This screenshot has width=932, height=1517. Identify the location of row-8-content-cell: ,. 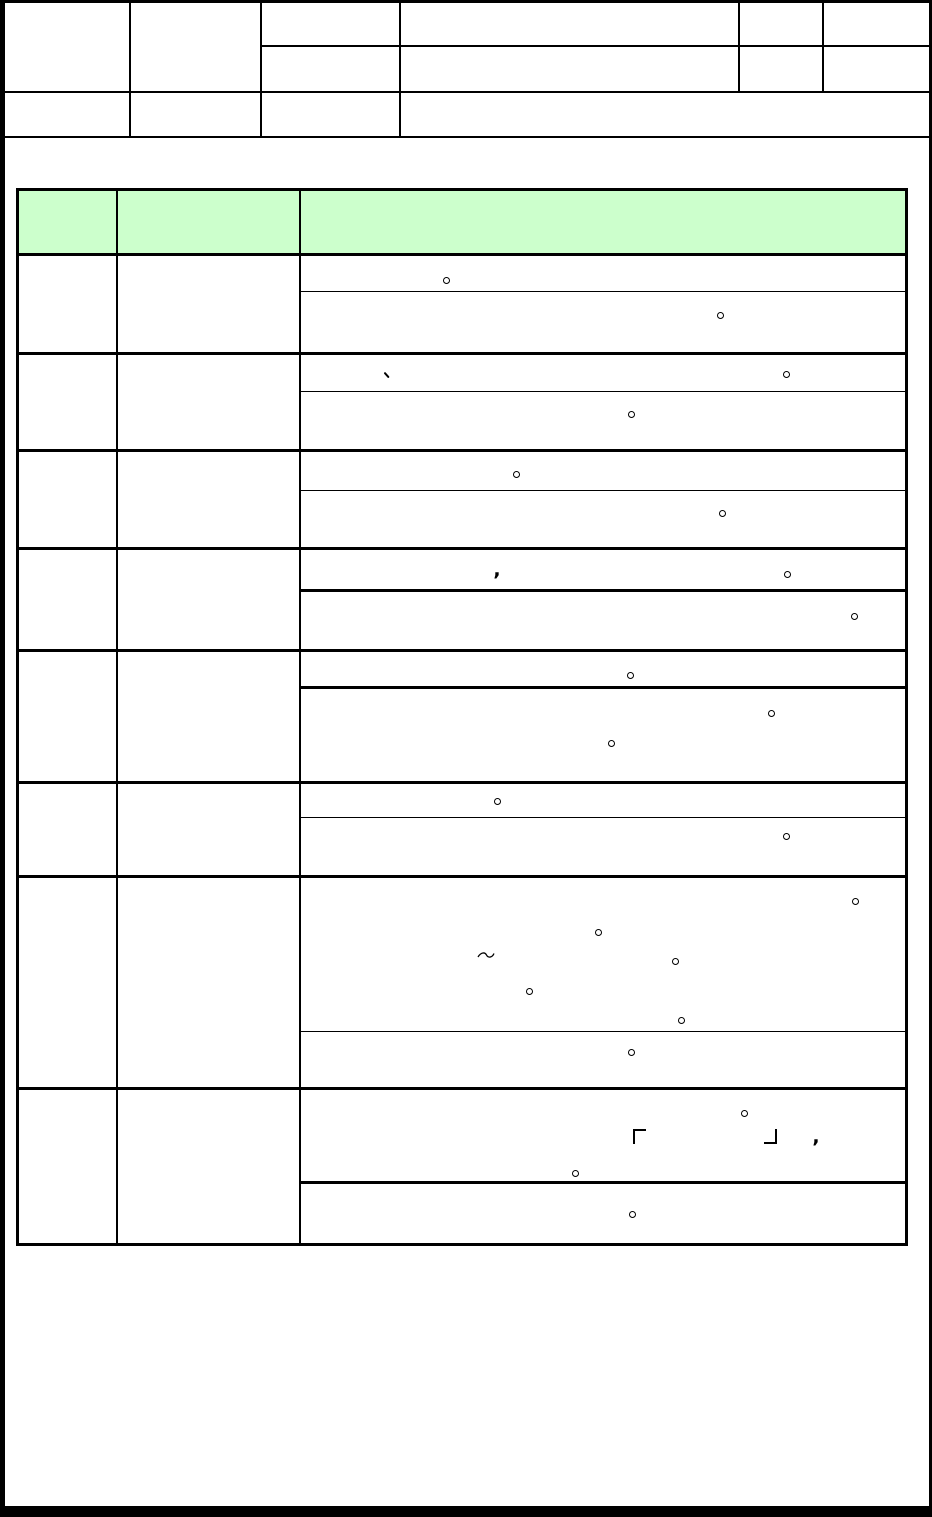
(603, 1167).